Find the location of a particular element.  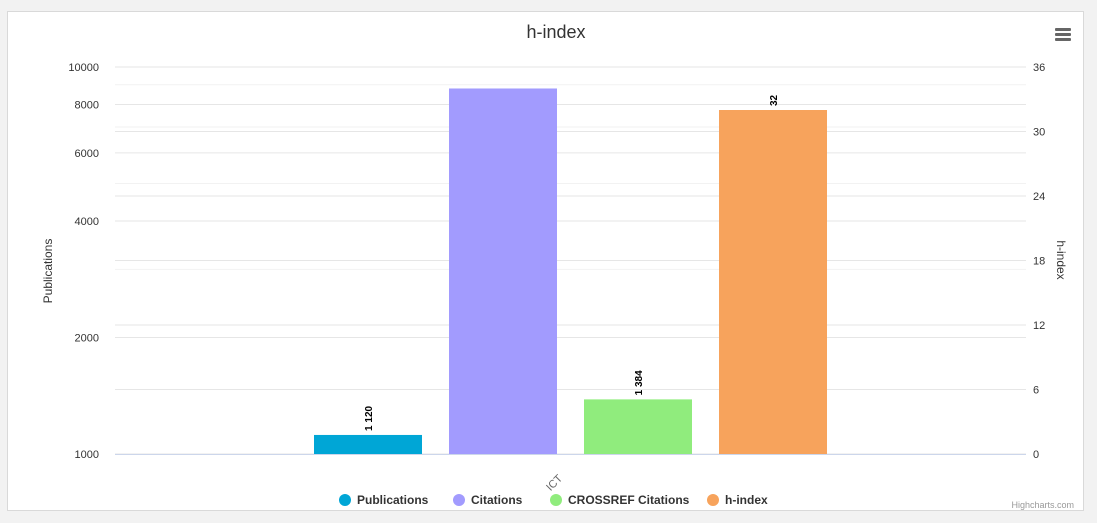

right-axis: 0 6 12 18 24 30 36 is located at coordinates (1039, 261).